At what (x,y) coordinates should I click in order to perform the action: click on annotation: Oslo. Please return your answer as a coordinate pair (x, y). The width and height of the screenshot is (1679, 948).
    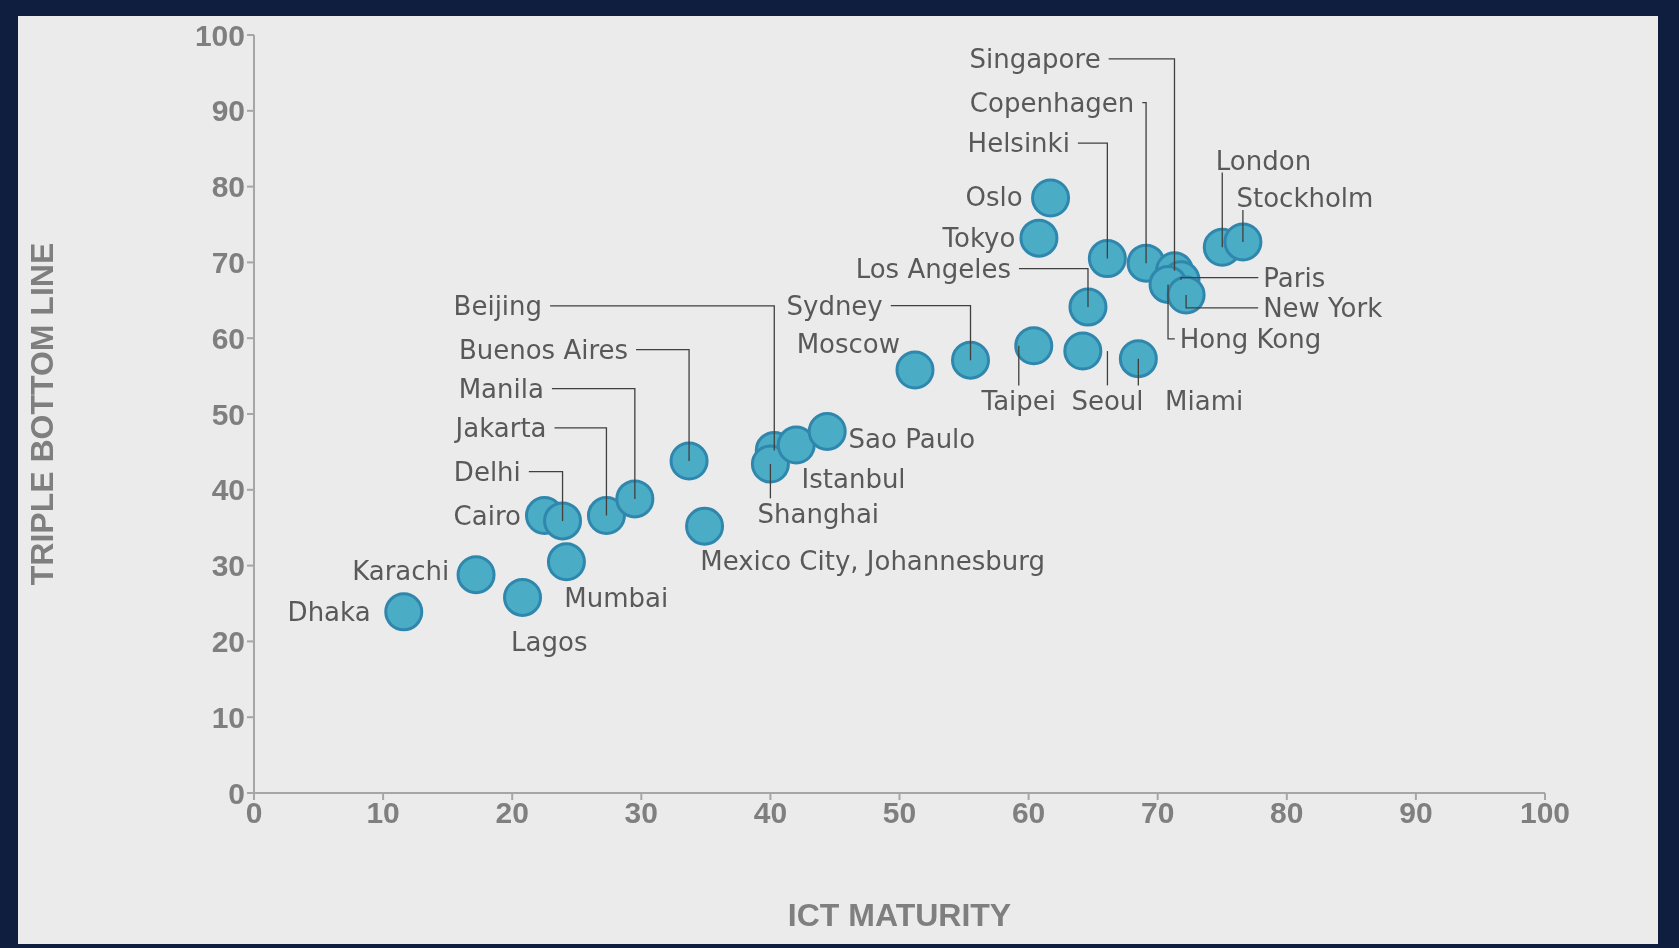
    Looking at the image, I should click on (994, 196).